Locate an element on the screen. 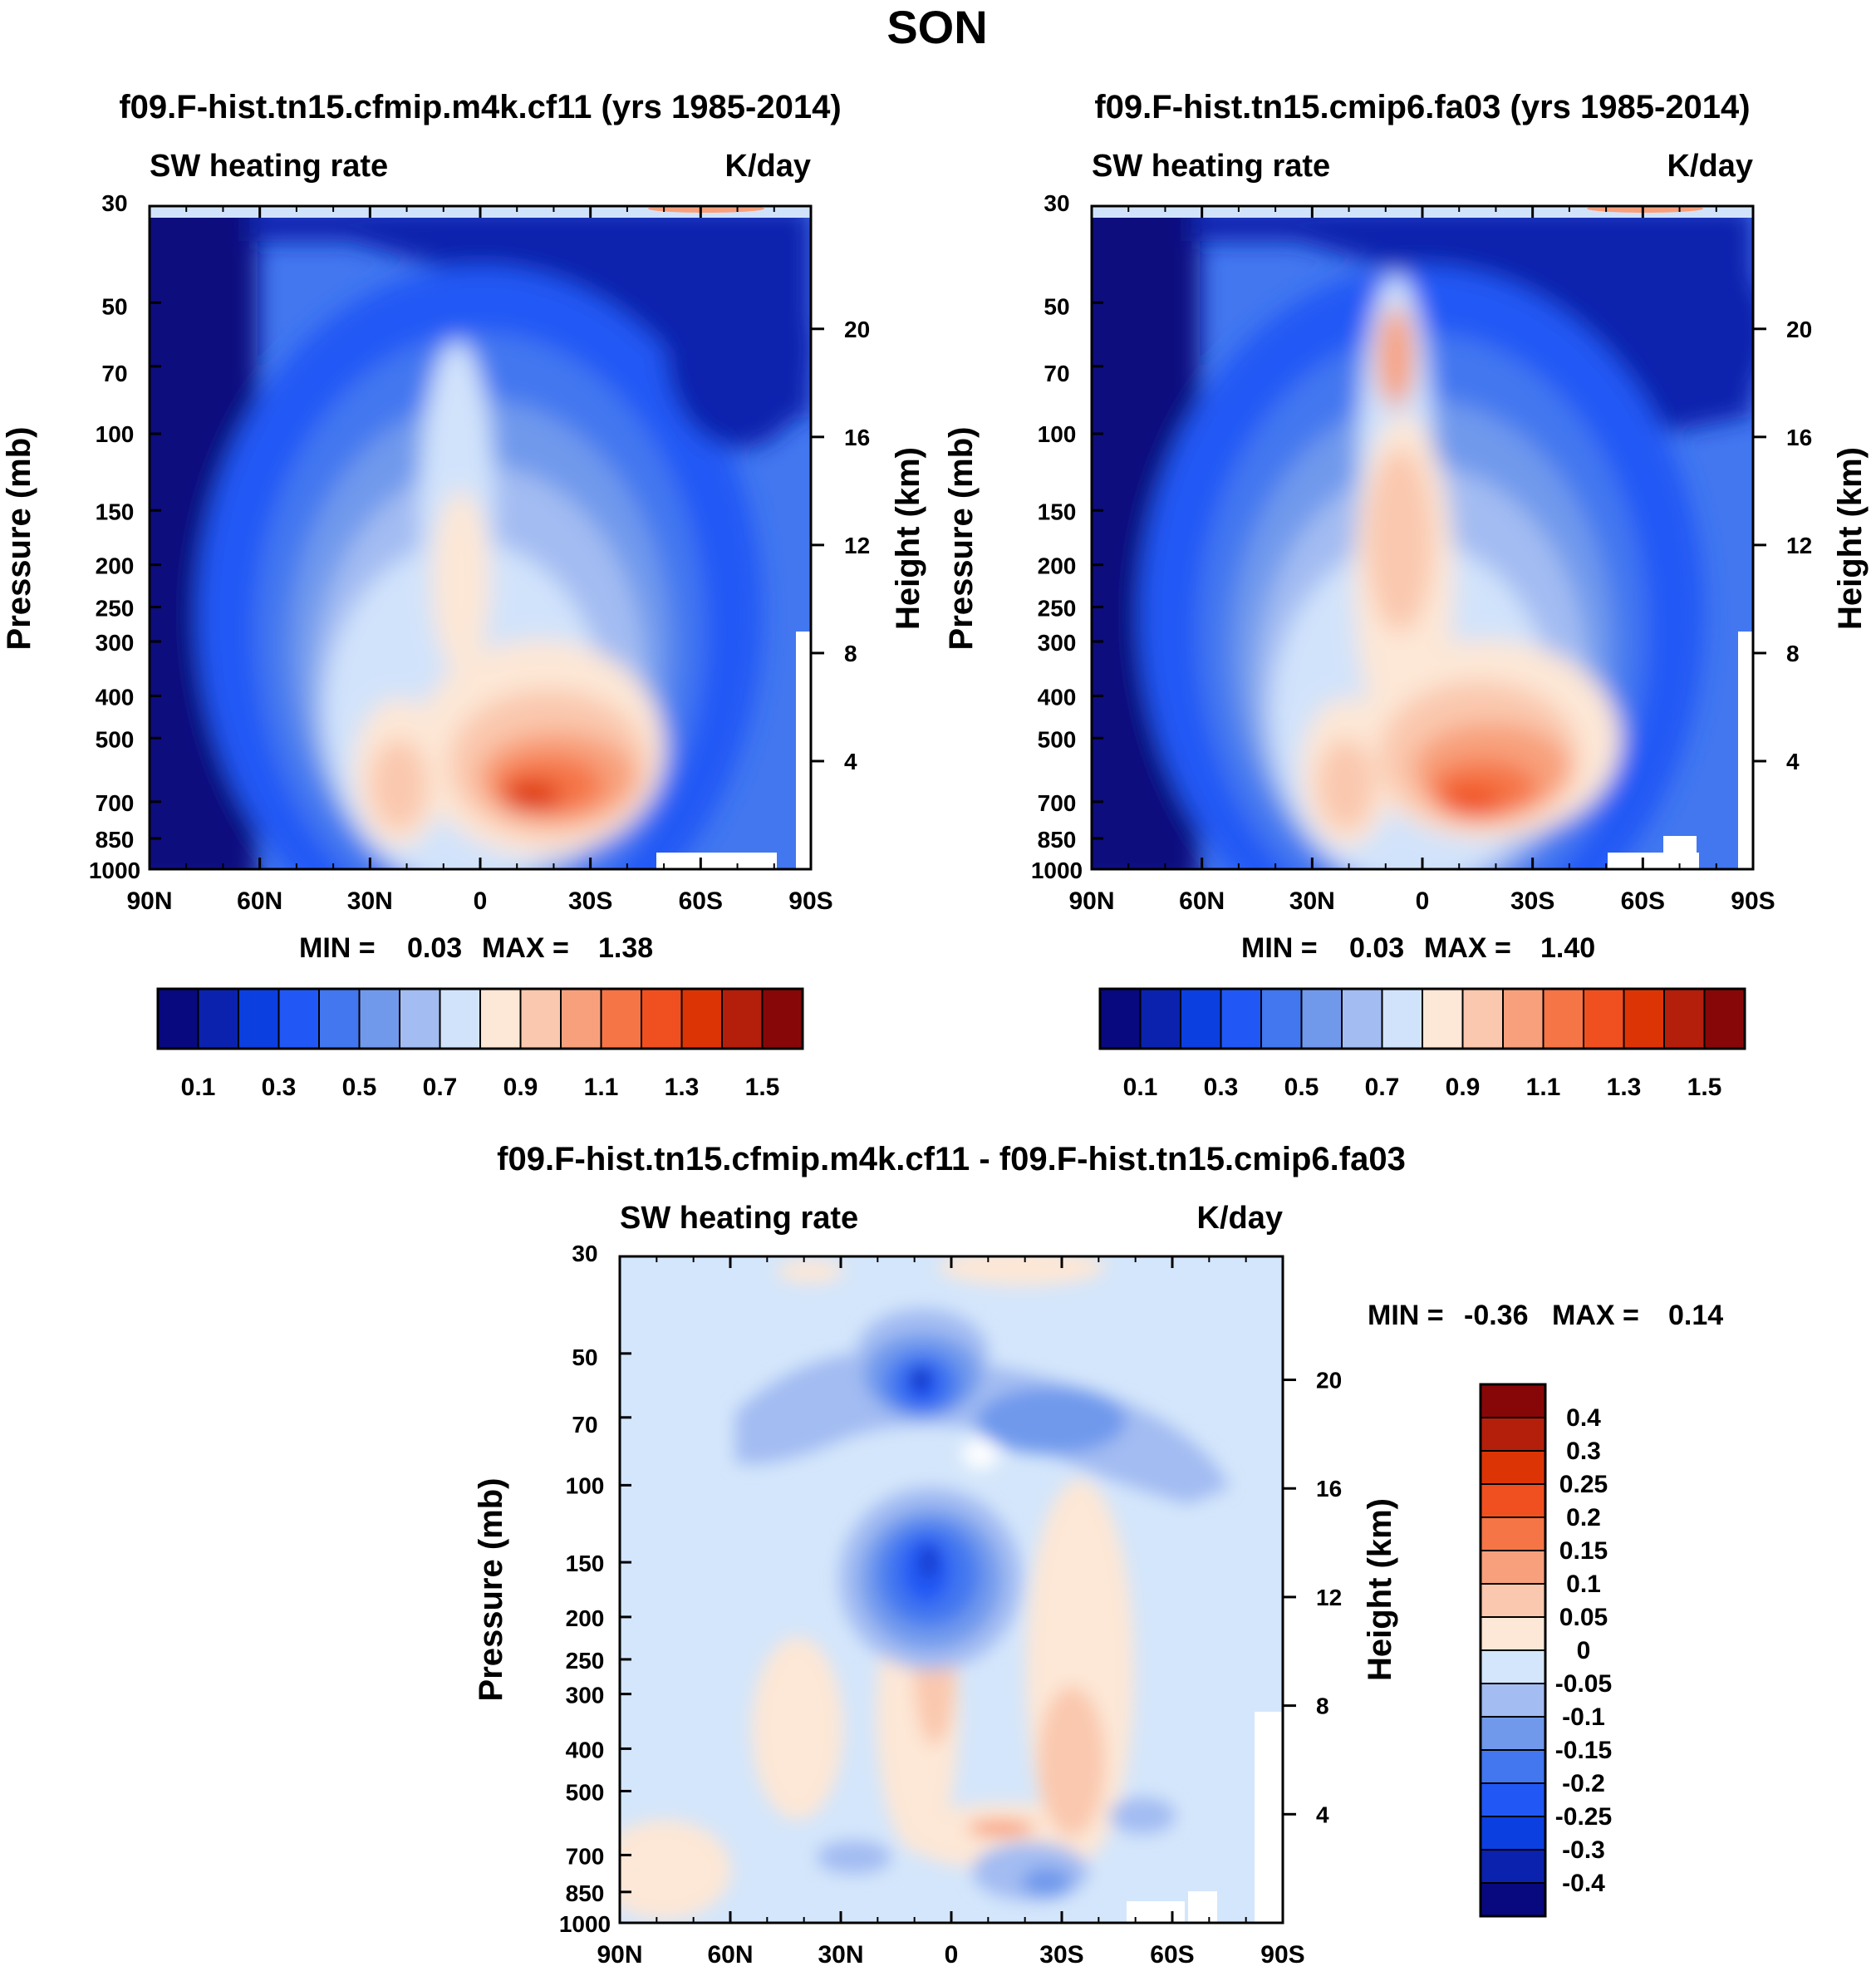 Image resolution: width=1876 pixels, height=1981 pixels. y-tick-label: 500 is located at coordinates (1058, 739).